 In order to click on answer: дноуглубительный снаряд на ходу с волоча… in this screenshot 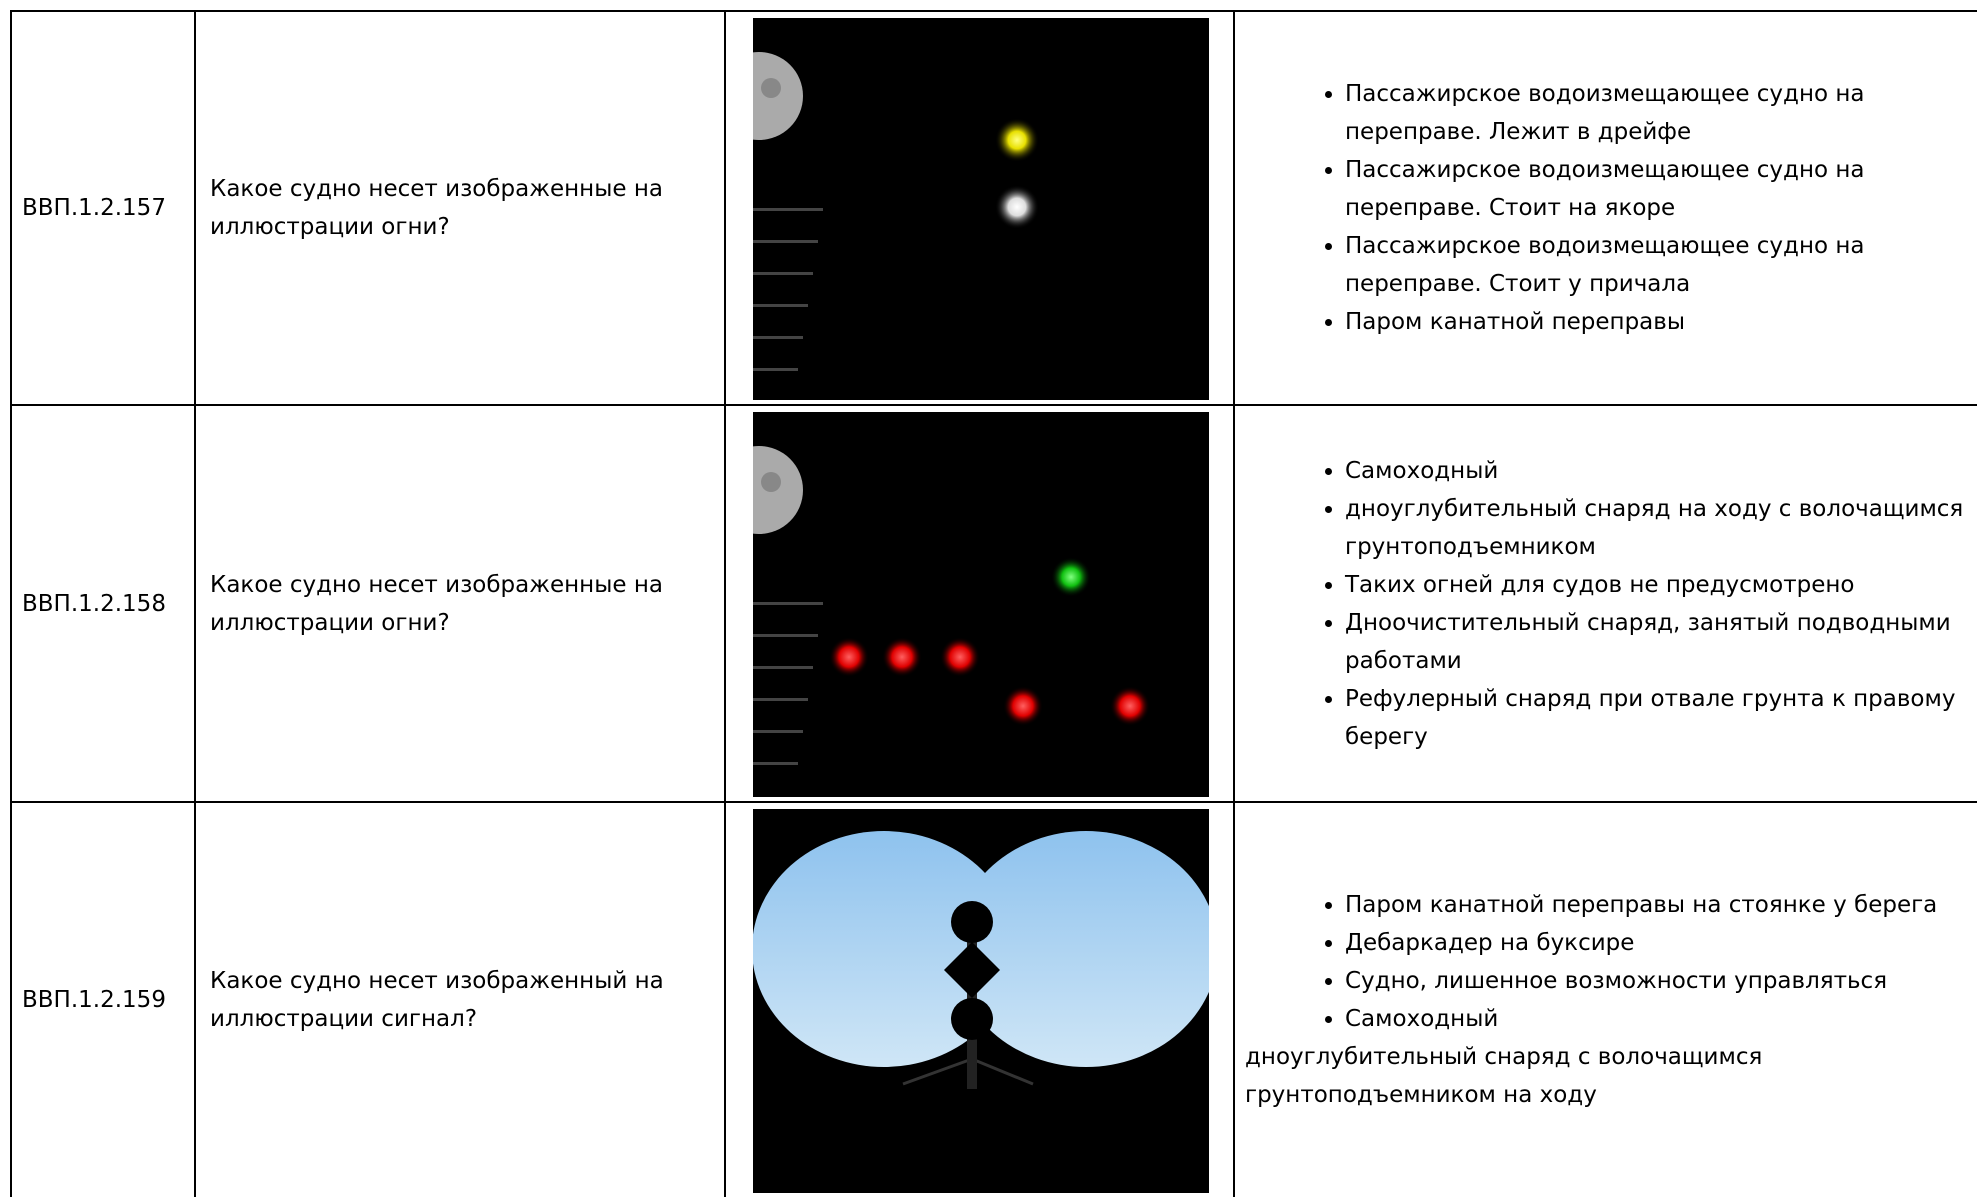, I will do `click(1659, 528)`.